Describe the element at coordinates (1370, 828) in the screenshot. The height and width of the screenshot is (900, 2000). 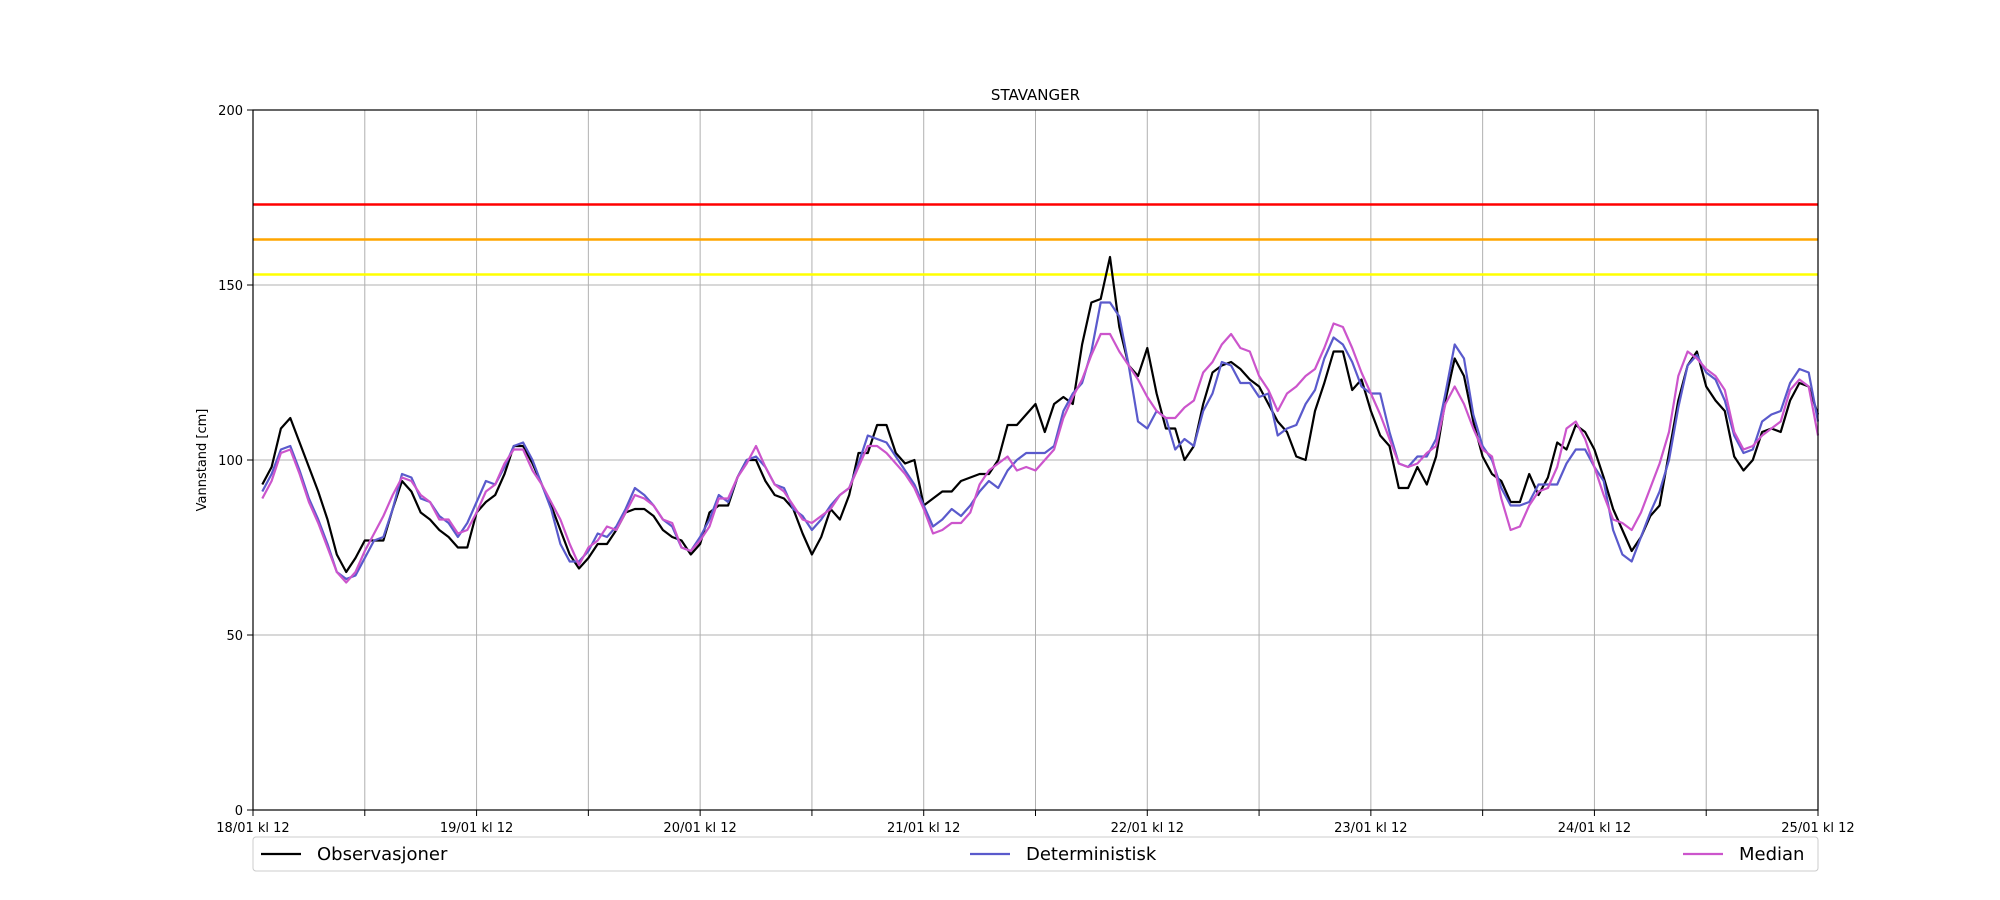
I see `x-tick-label: 23/01 kl 12` at that location.